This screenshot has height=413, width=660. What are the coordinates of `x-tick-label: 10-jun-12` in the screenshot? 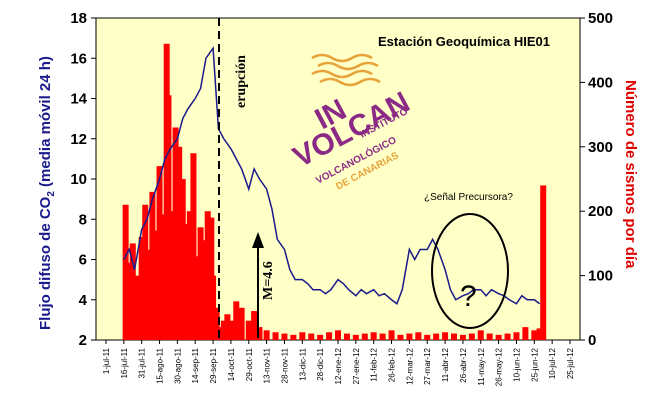 It's located at (516, 364).